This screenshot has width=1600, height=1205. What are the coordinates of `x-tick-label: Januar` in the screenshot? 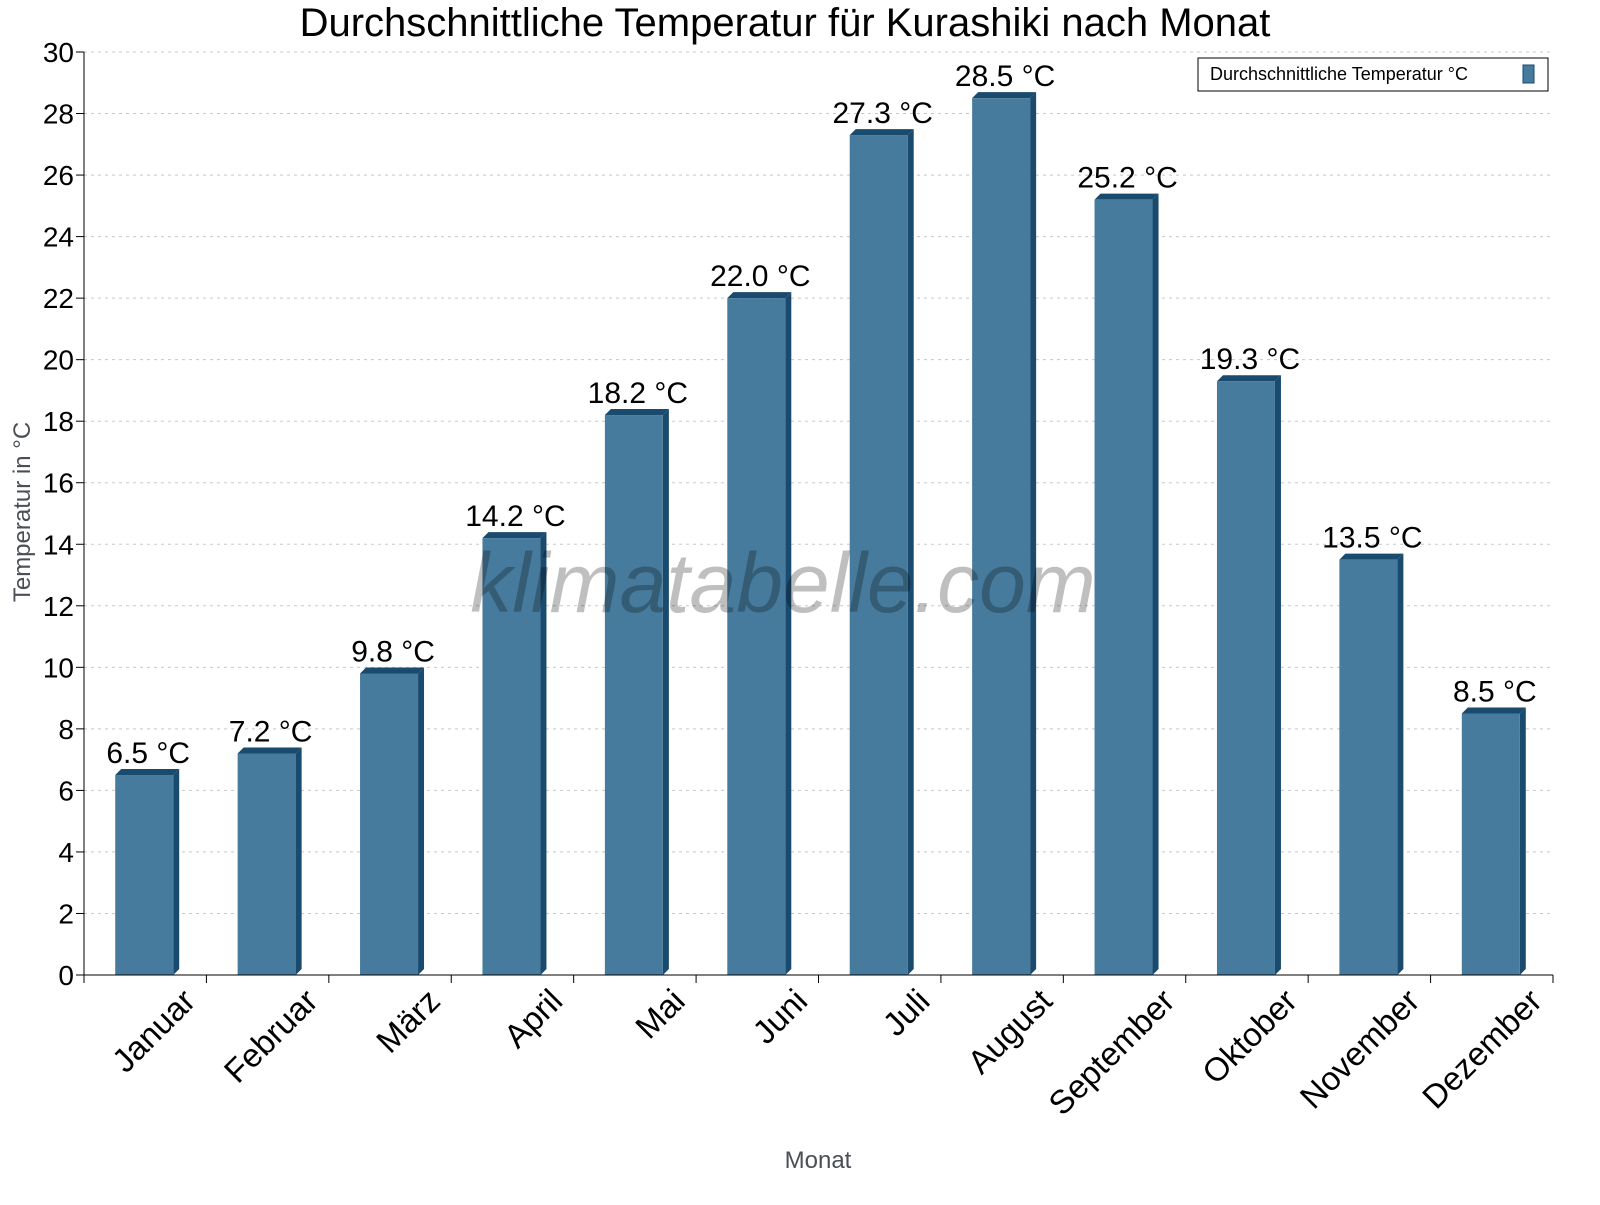 It's located at (154, 1031).